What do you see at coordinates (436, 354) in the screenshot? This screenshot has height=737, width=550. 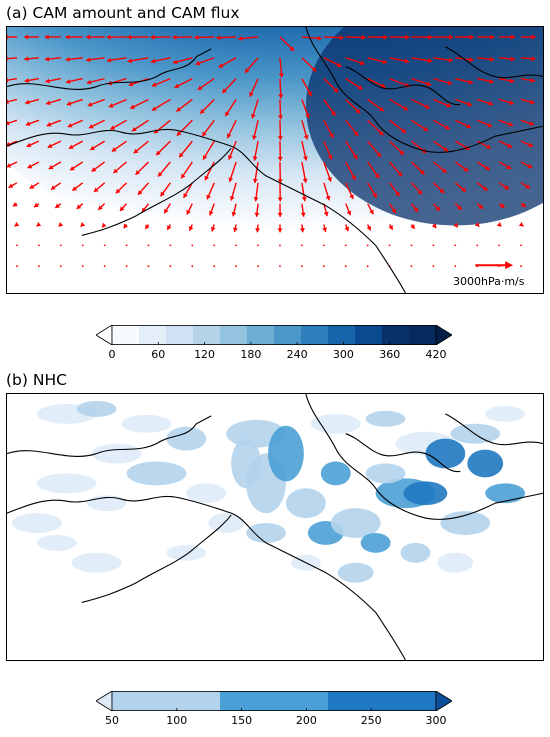 I see `colorbar-tick-label: 420` at bounding box center [436, 354].